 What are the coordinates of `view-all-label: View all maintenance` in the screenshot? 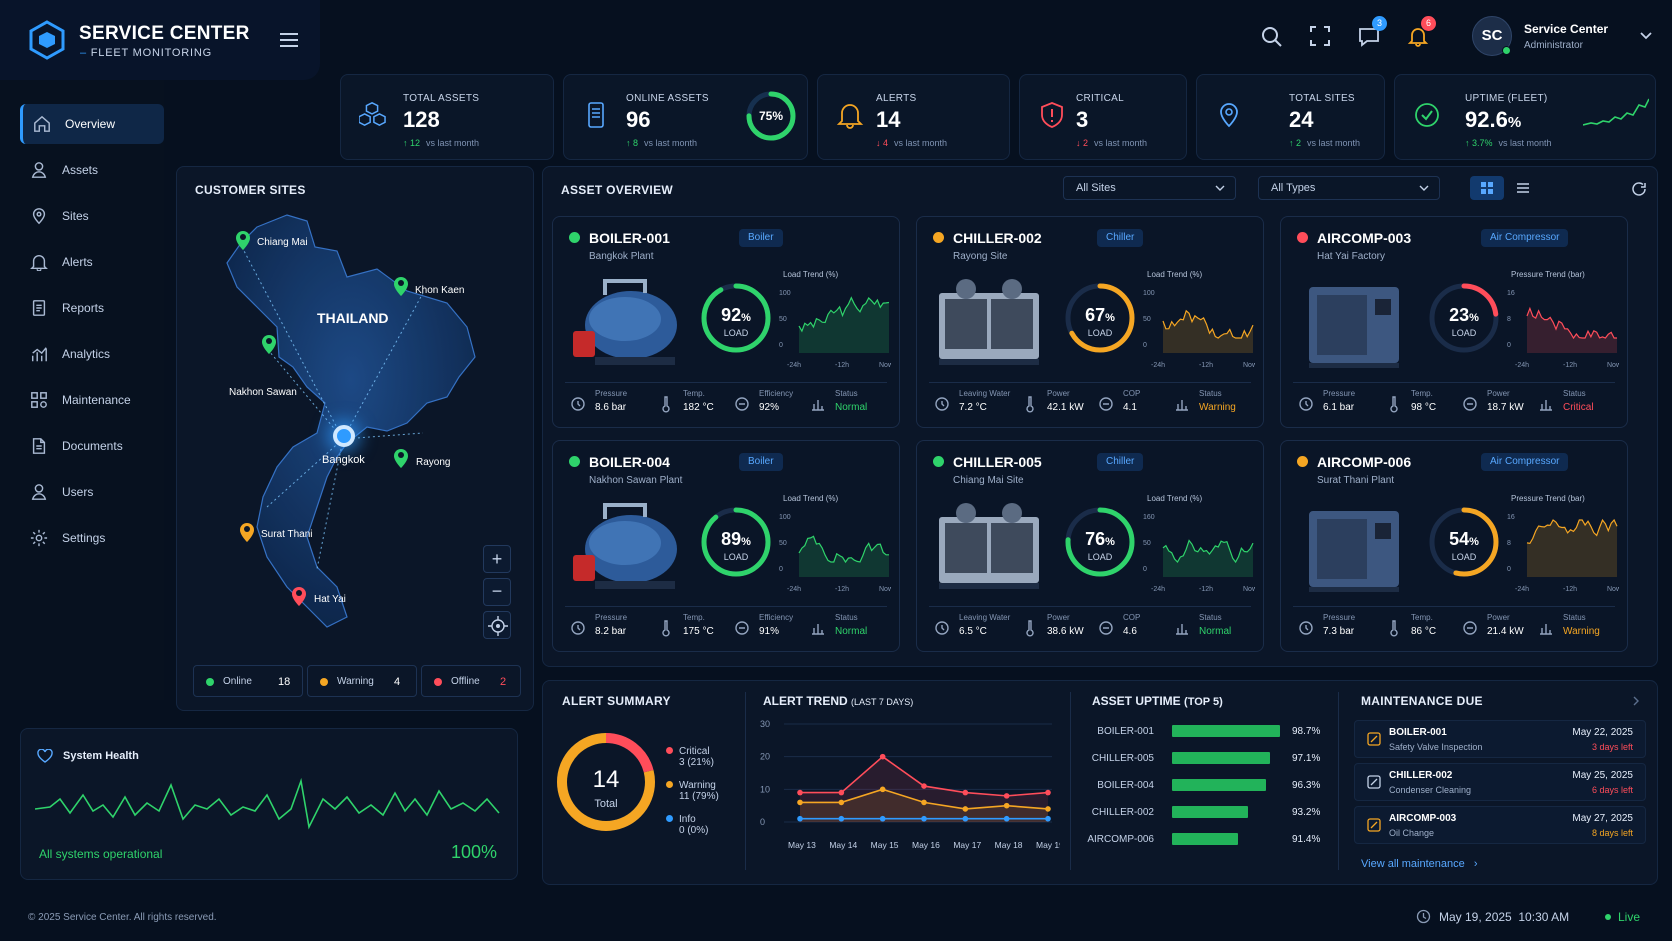 It's located at (1413, 864).